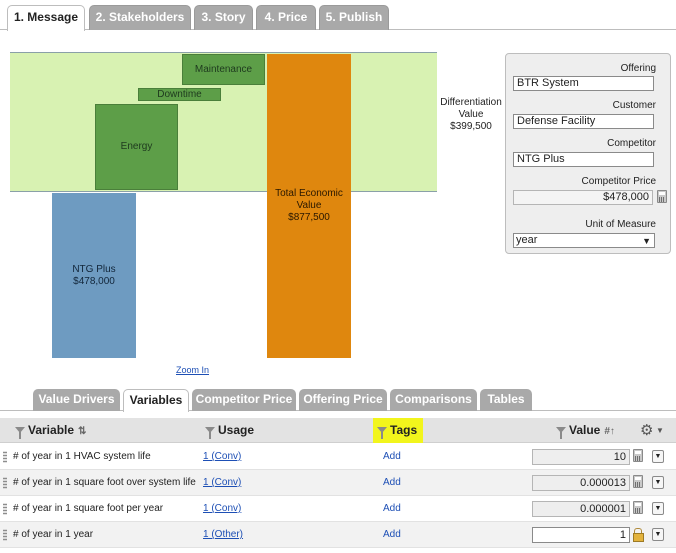  I want to click on value-input: 1, so click(581, 535).